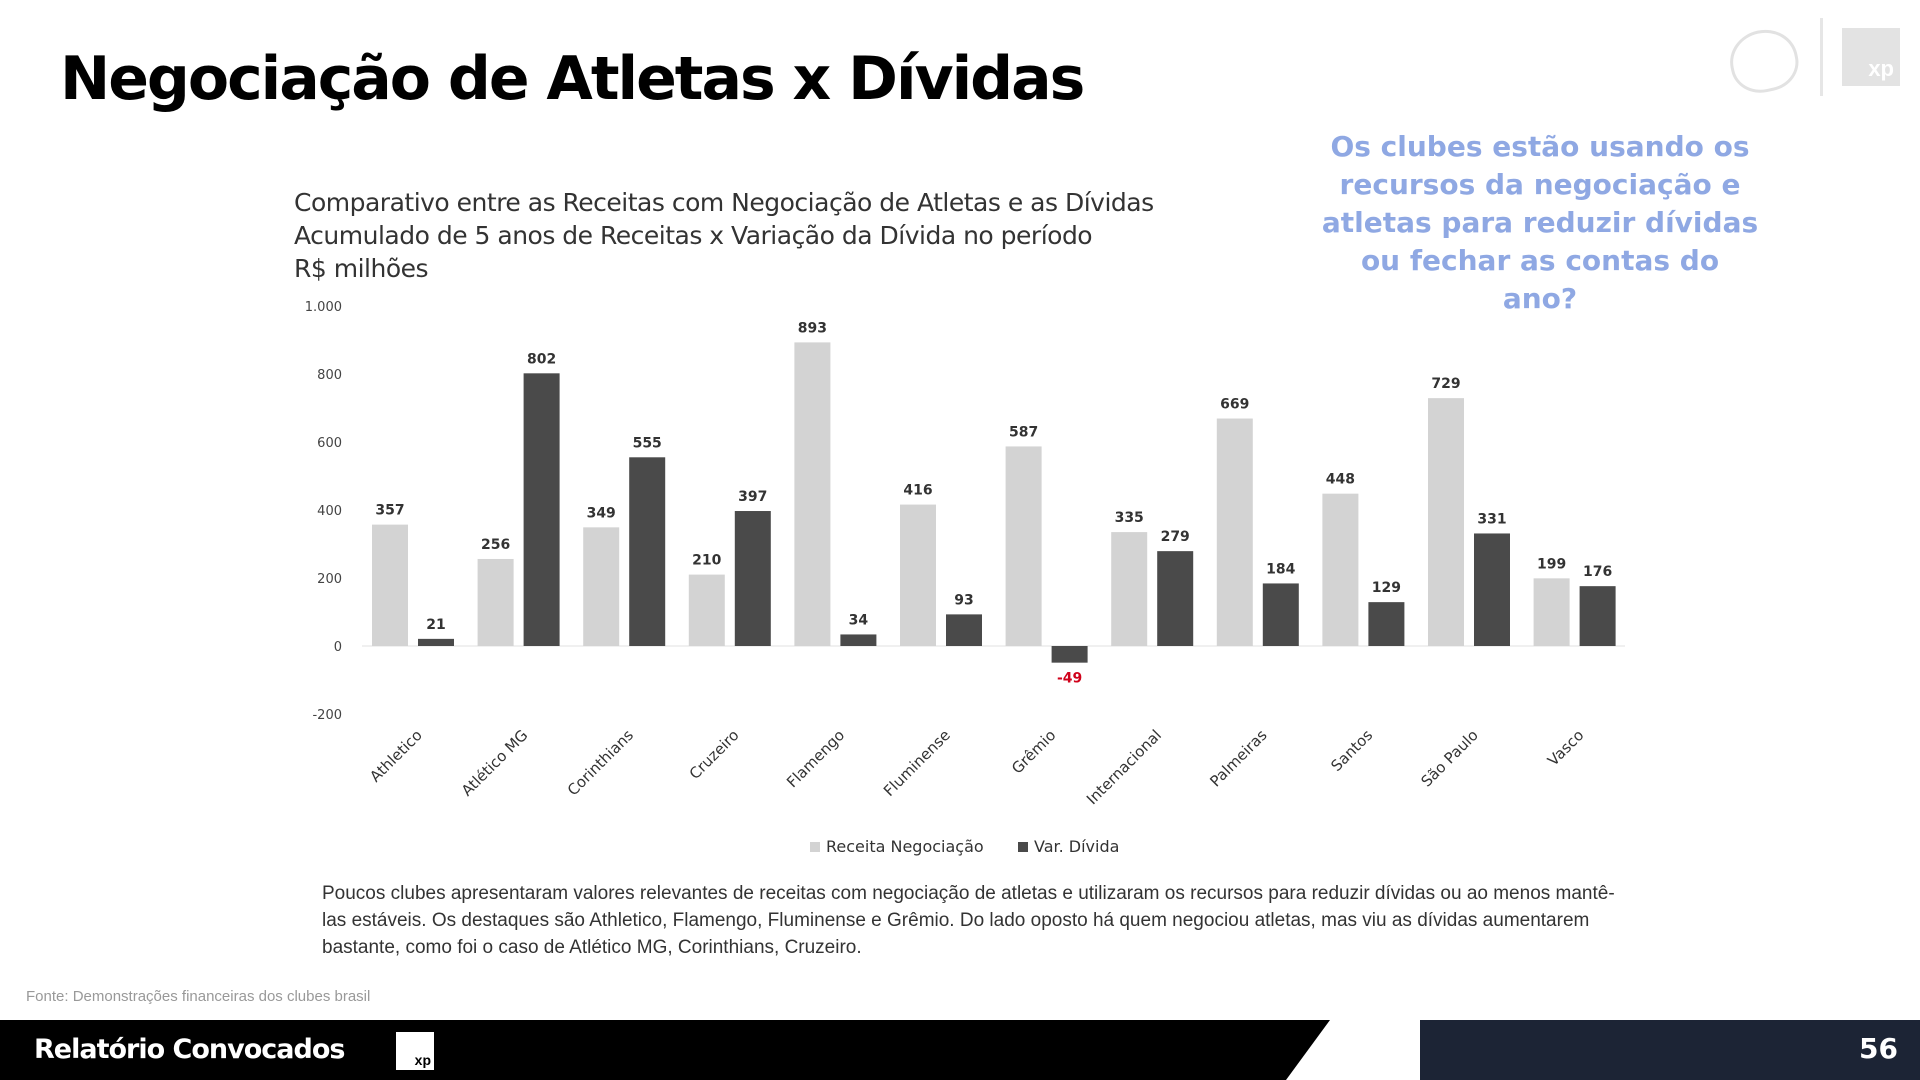 This screenshot has width=1920, height=1080. I want to click on data-label: -49, so click(1069, 679).